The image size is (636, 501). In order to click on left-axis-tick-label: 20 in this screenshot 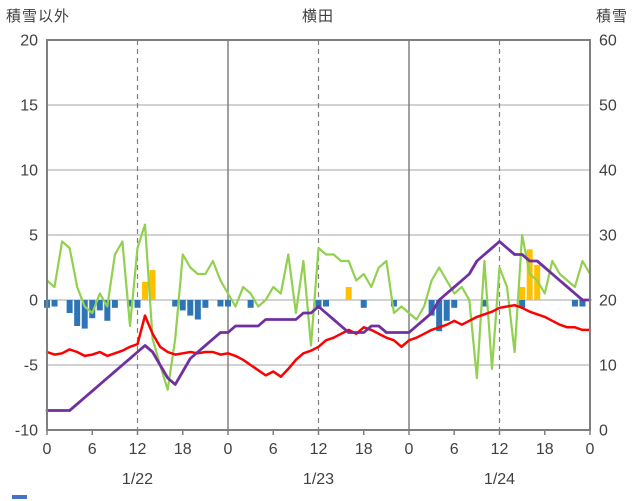, I will do `click(29, 41)`.